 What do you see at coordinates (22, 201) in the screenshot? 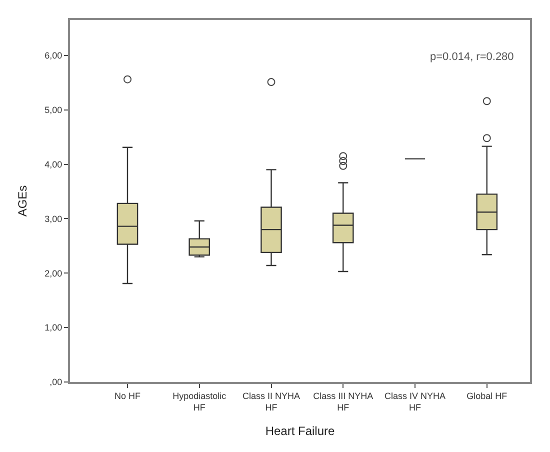
I see `y-axis-title: AGEs` at bounding box center [22, 201].